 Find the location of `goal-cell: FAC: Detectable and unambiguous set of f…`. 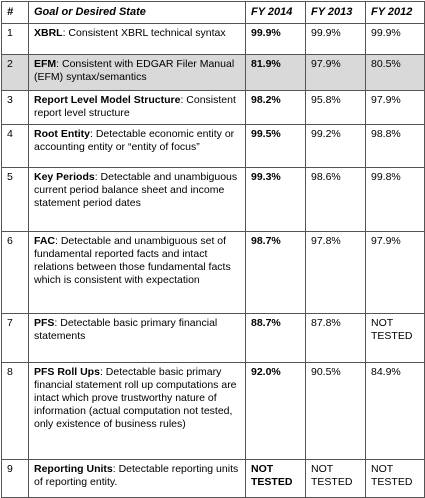

goal-cell: FAC: Detectable and unambiguous set of f… is located at coordinates (137, 272).